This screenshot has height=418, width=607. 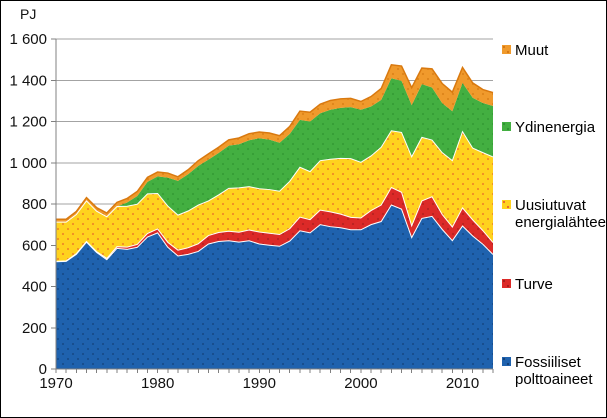 What do you see at coordinates (534, 284) in the screenshot?
I see `legend-label-turve: Turve` at bounding box center [534, 284].